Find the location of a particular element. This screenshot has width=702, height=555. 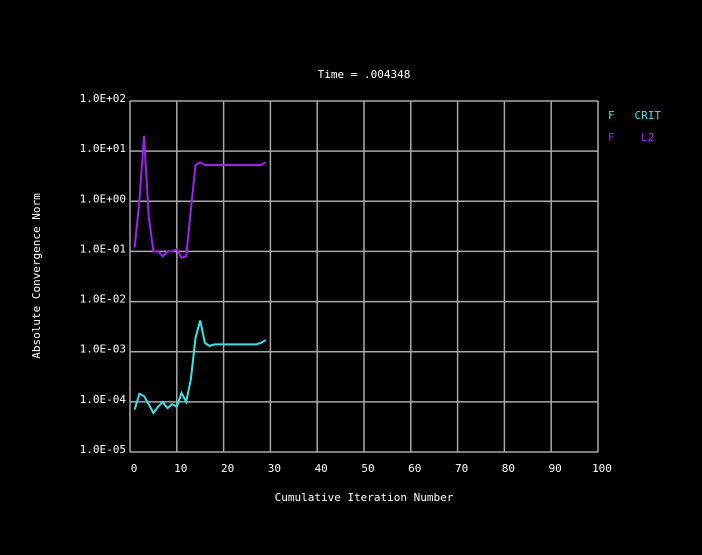

x-tick-label: 80 is located at coordinates (508, 468).